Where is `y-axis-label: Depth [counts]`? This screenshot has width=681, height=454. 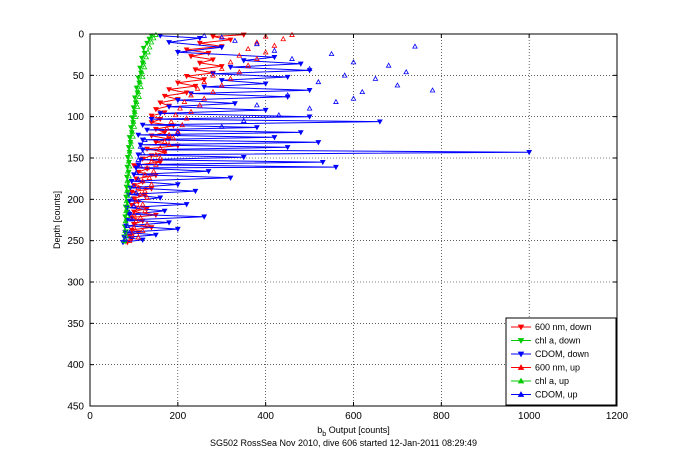
y-axis-label: Depth [counts] is located at coordinates (57, 220).